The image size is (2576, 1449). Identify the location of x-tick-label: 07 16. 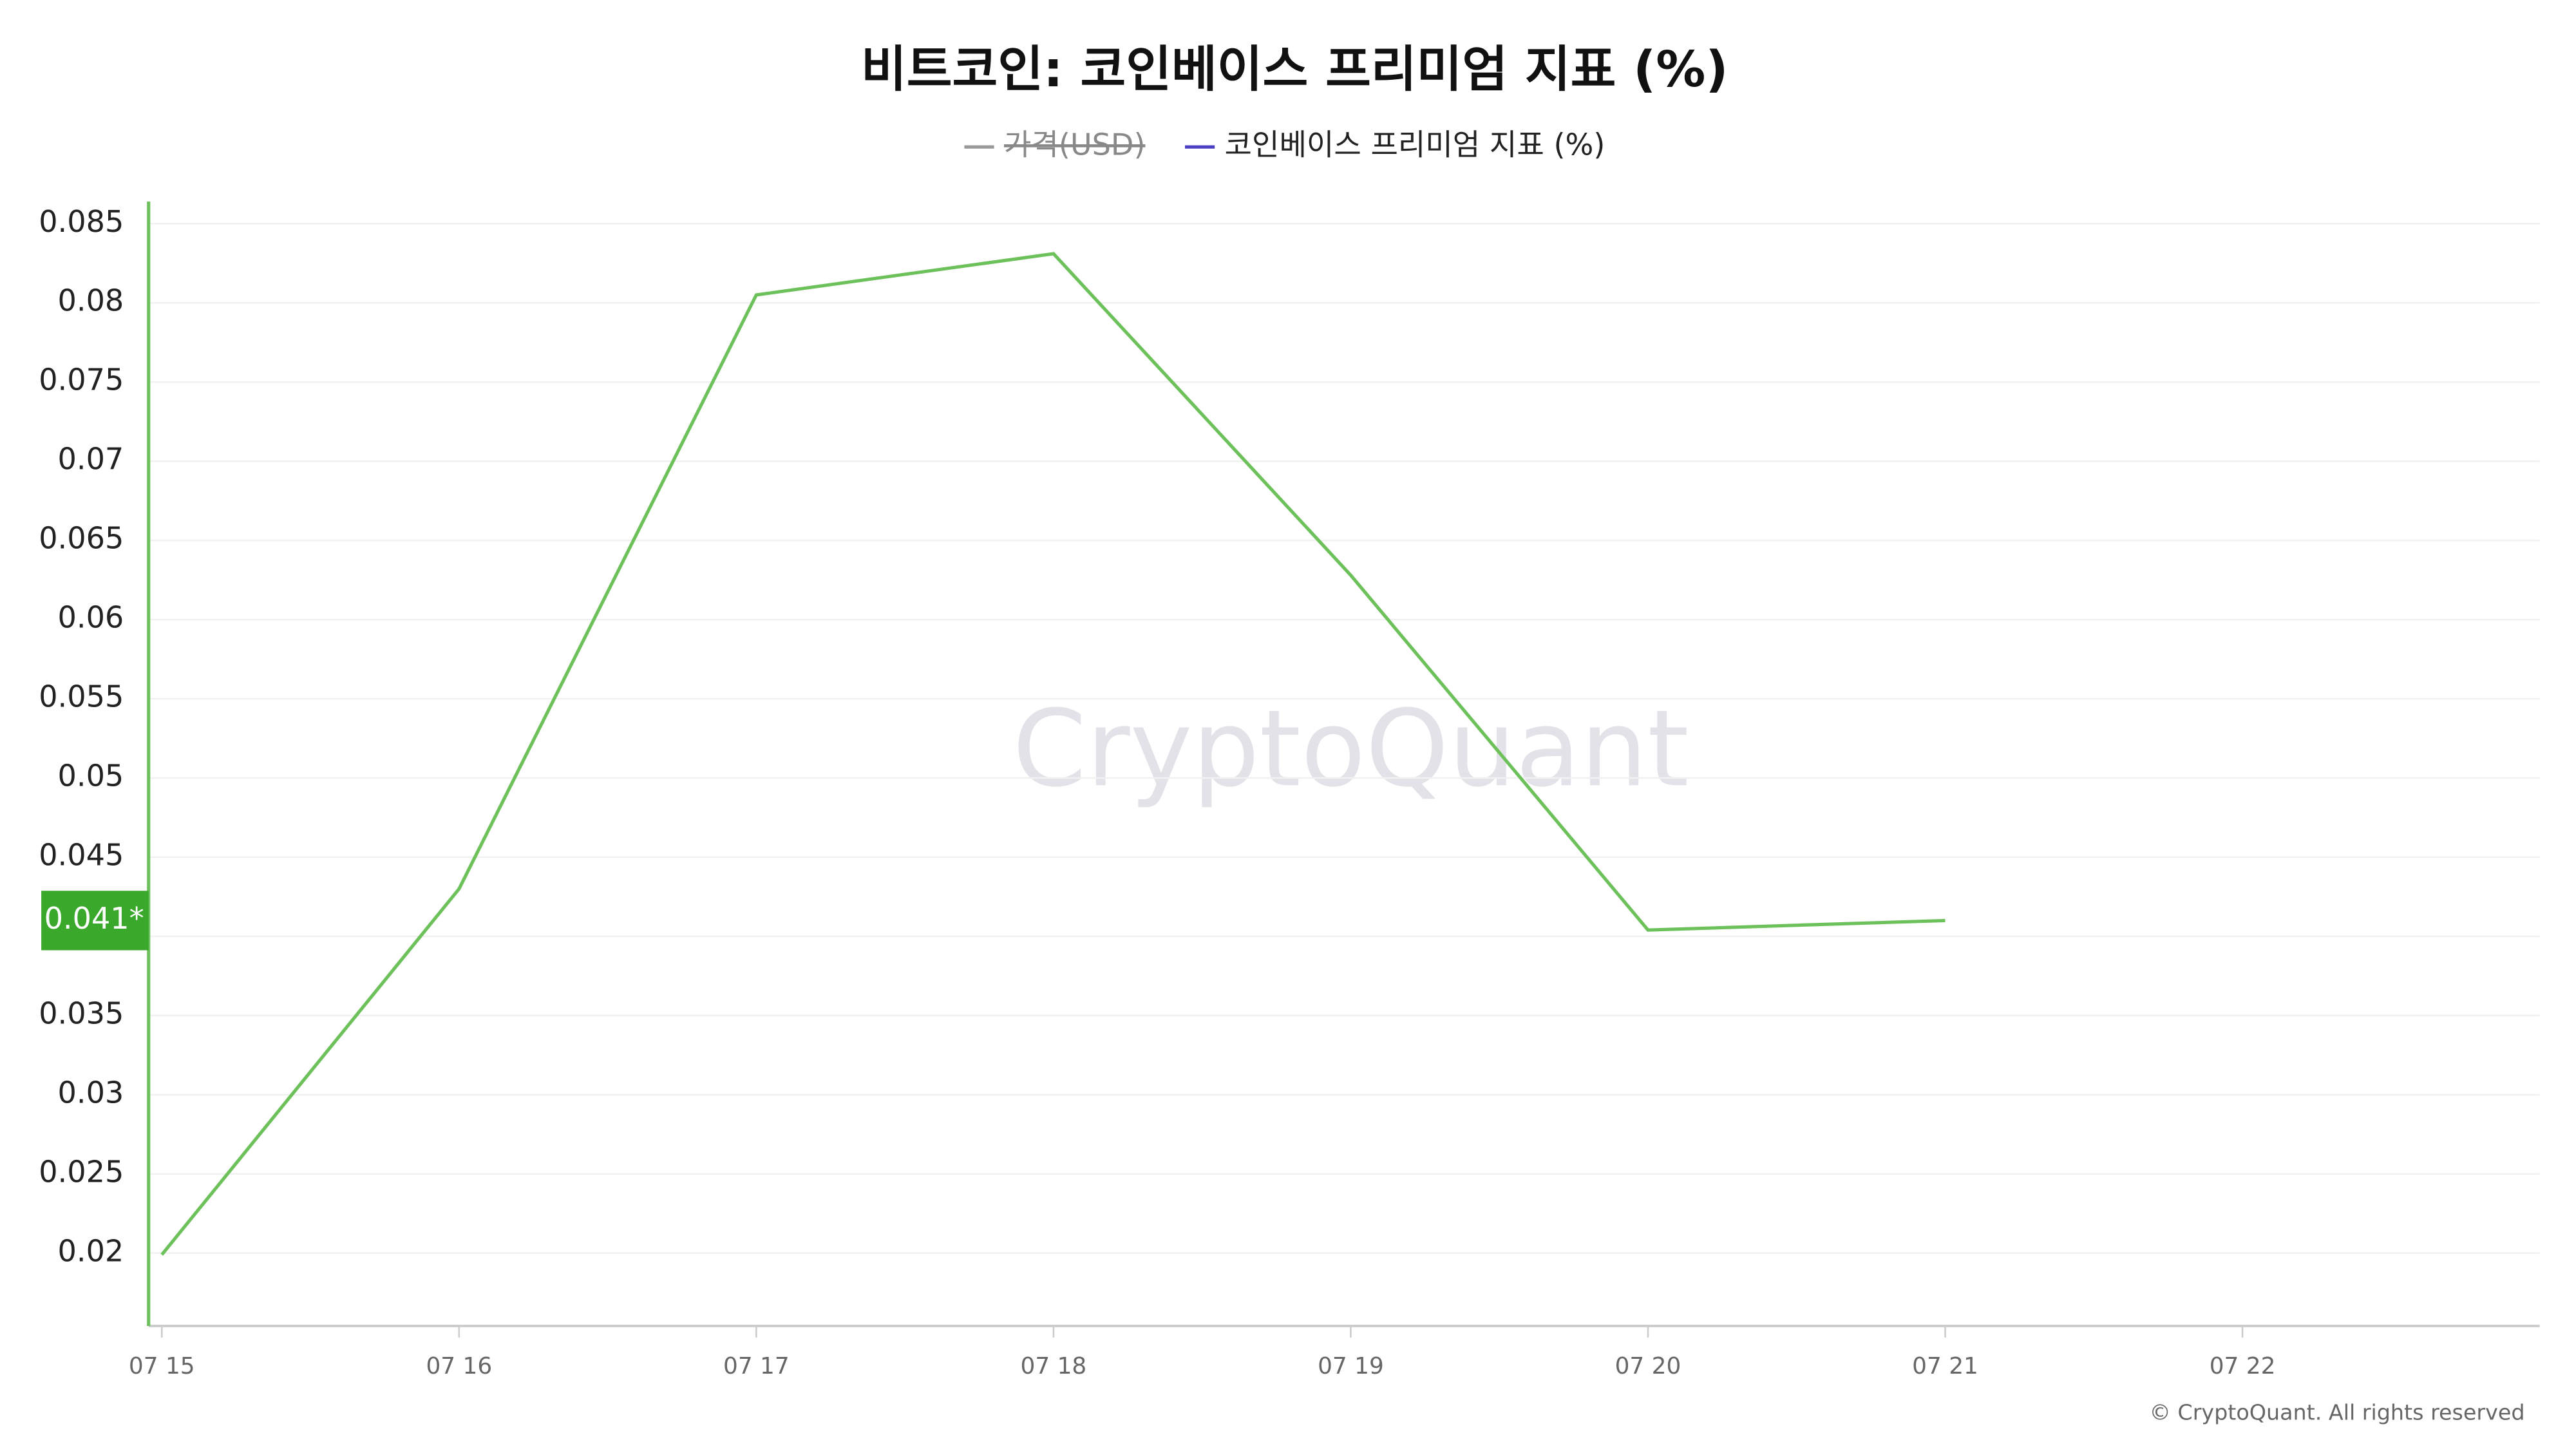
(459, 1366).